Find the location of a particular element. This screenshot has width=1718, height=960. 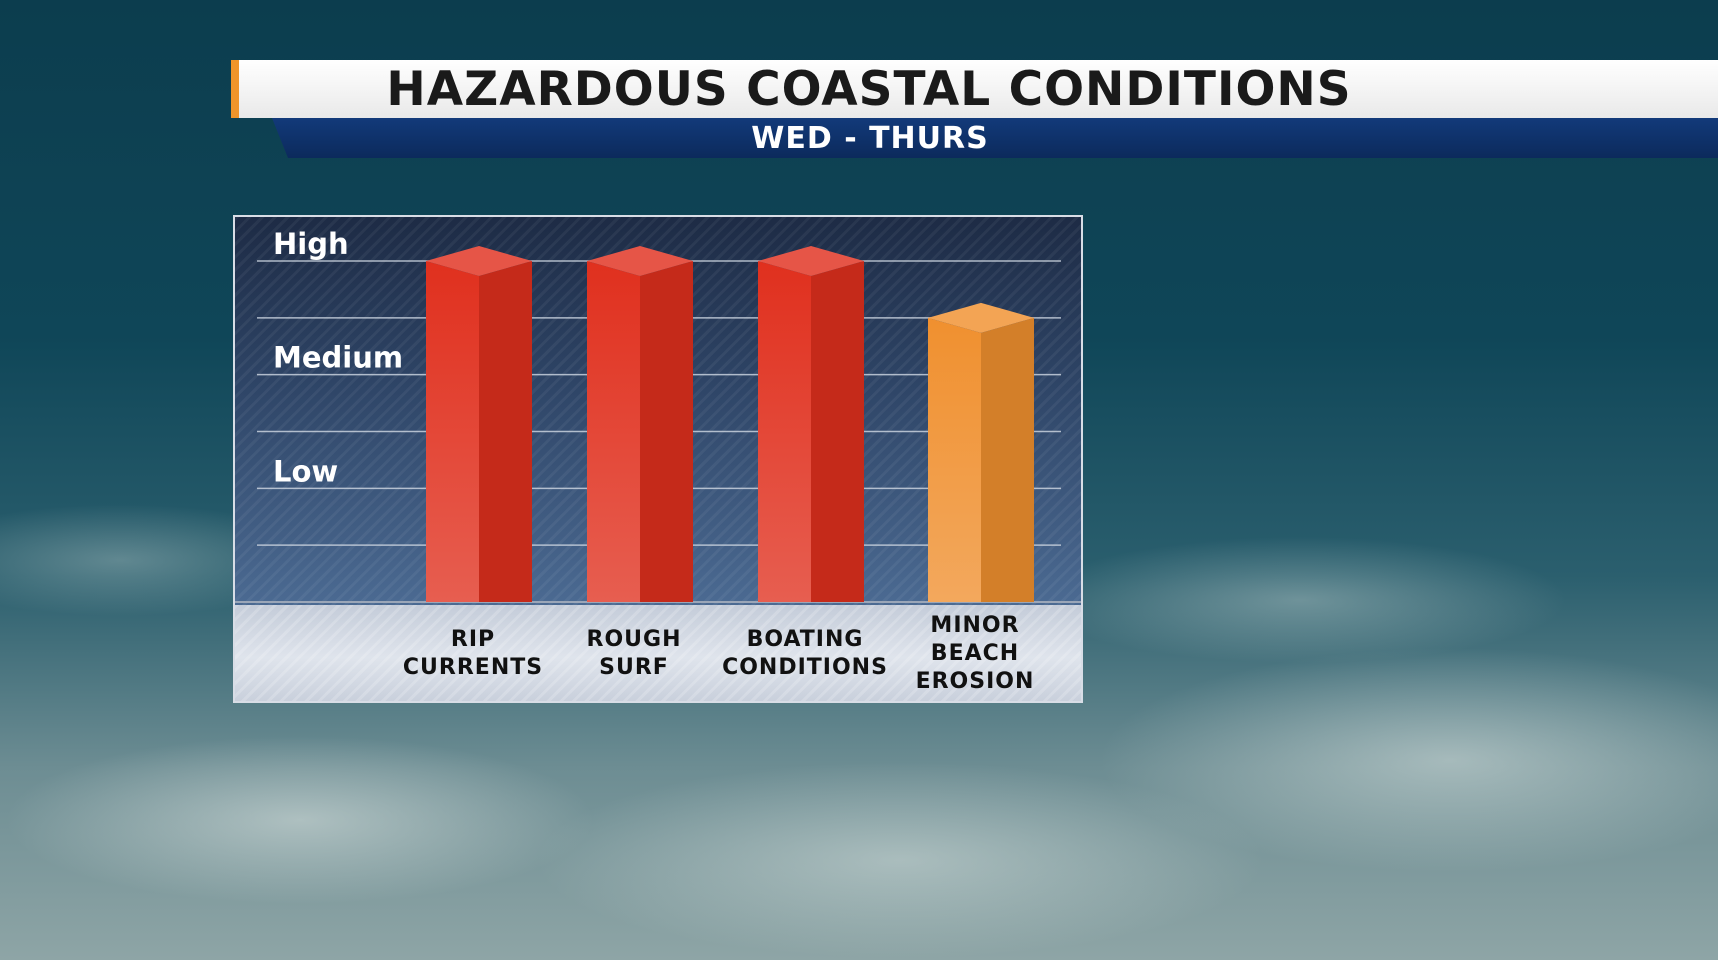

category-label: CURRENTS is located at coordinates (473, 667).